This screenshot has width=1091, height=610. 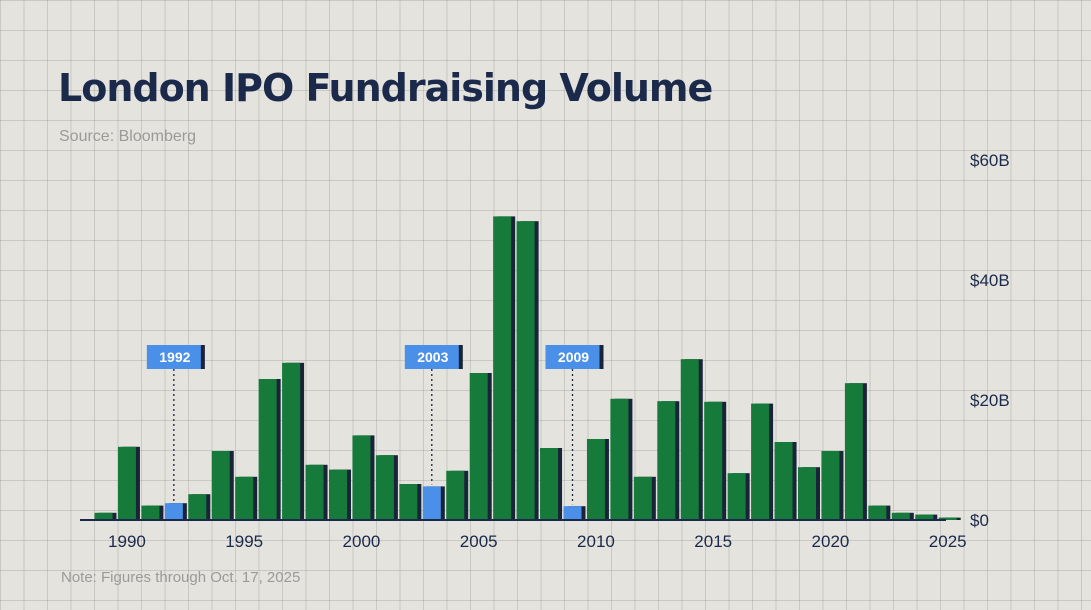 What do you see at coordinates (979, 520) in the screenshot?
I see `y-tick-label: $0` at bounding box center [979, 520].